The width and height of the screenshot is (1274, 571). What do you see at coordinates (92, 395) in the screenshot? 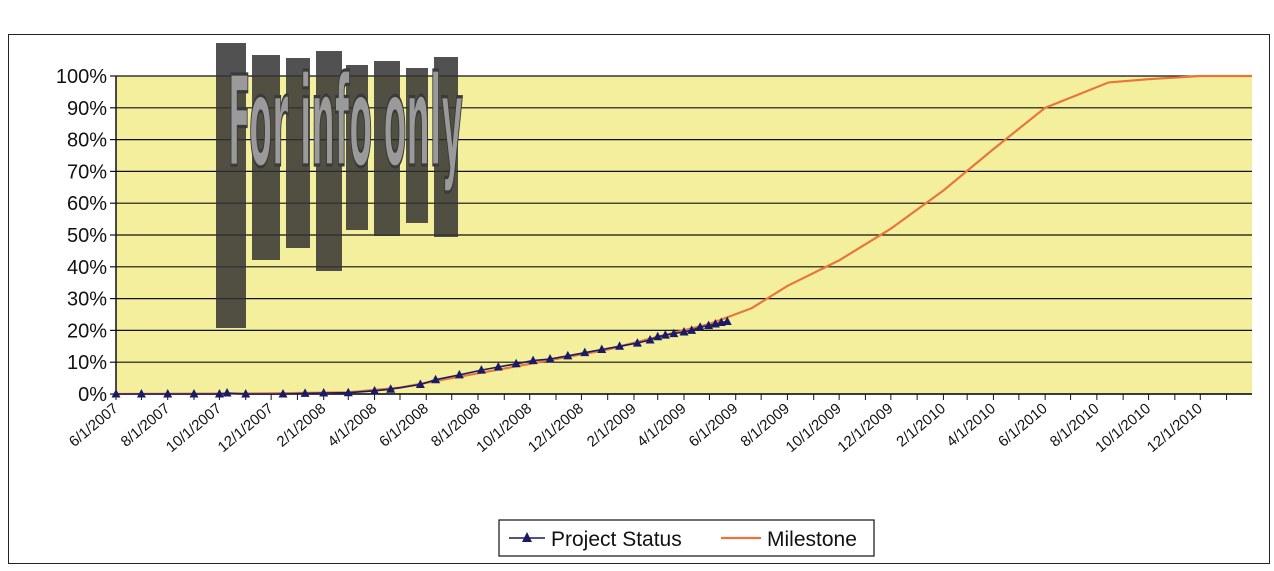
I see `y-tick-label: 0%` at bounding box center [92, 395].